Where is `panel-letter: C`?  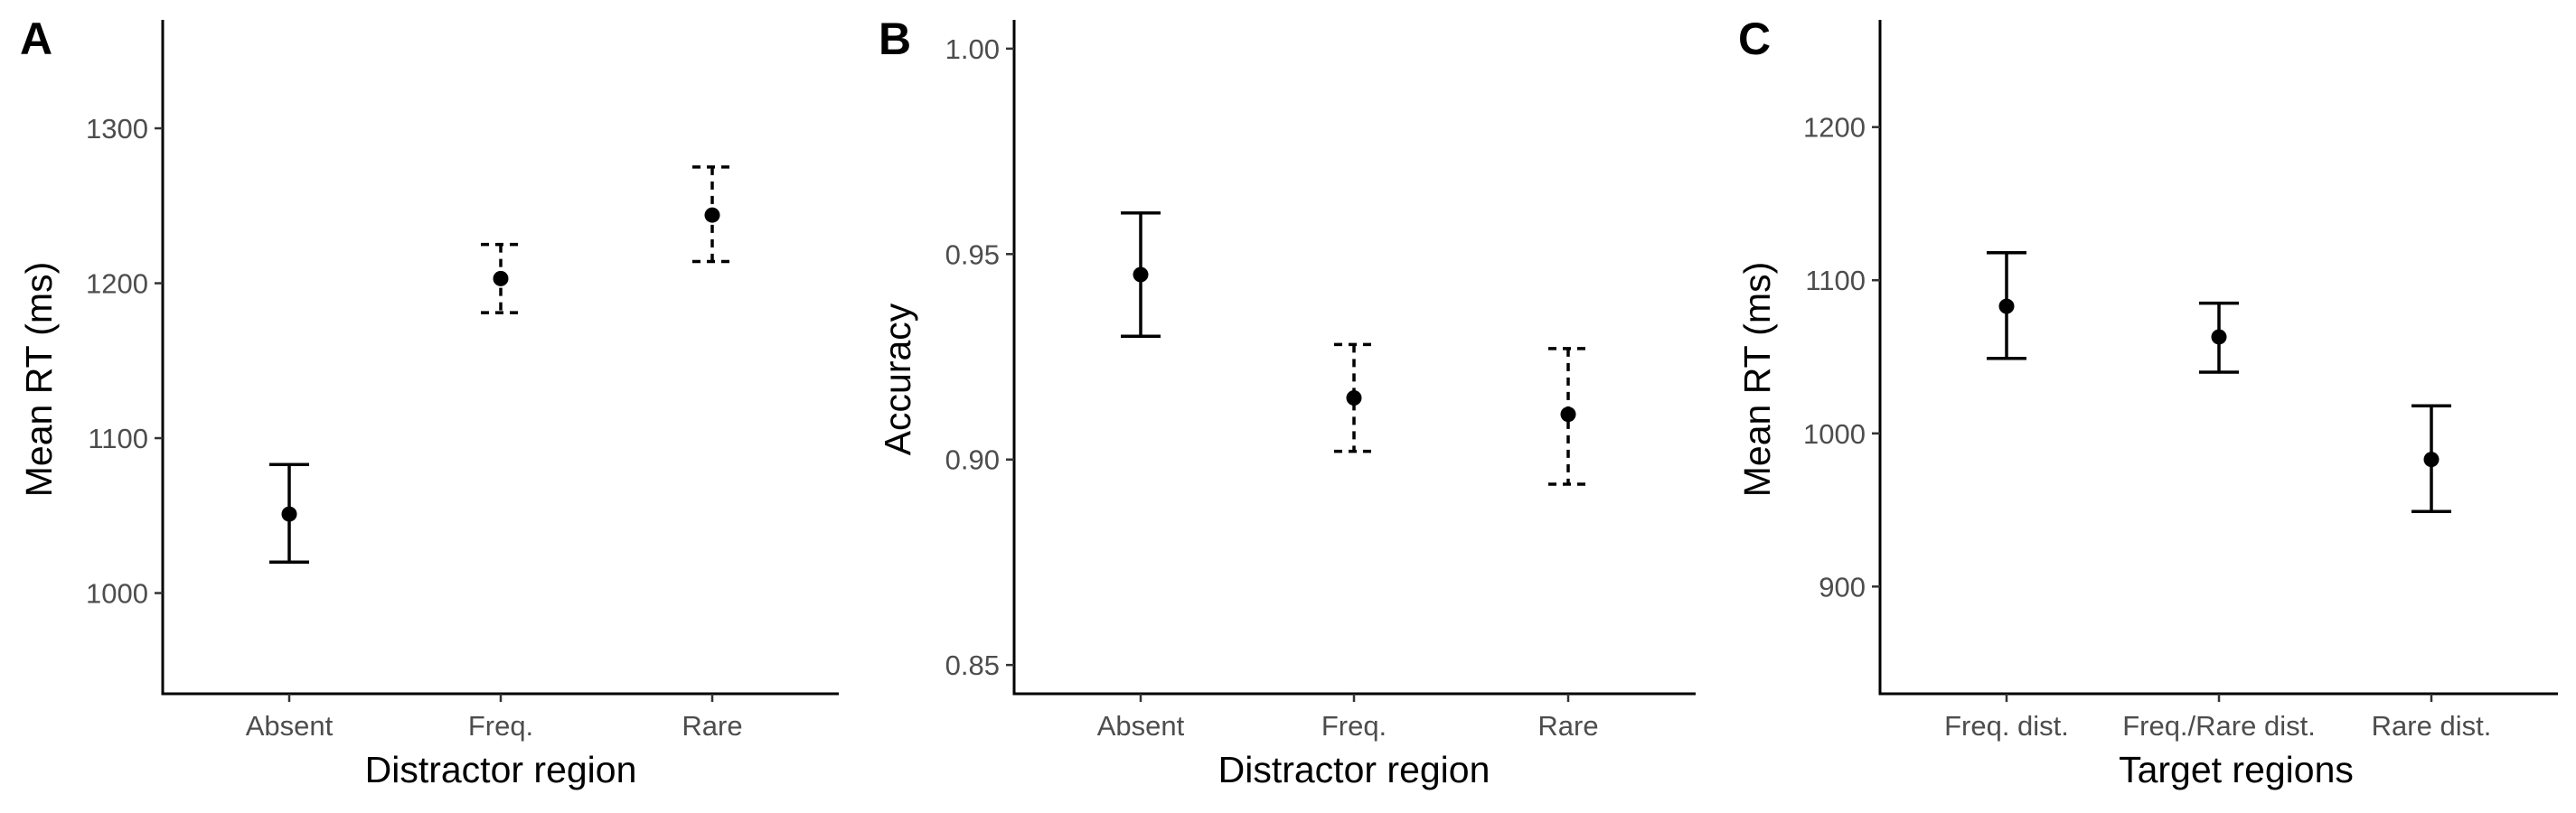 panel-letter: C is located at coordinates (1755, 39).